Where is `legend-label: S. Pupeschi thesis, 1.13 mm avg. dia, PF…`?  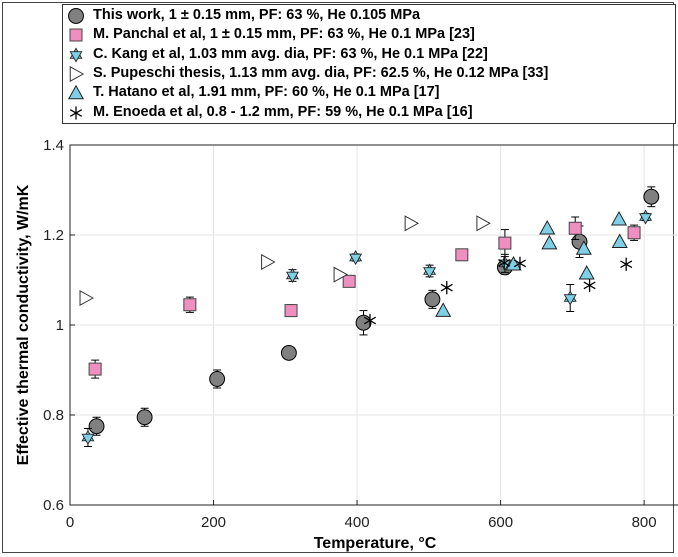 legend-label: S. Pupeschi thesis, 1.13 mm avg. dia, PF… is located at coordinates (321, 72).